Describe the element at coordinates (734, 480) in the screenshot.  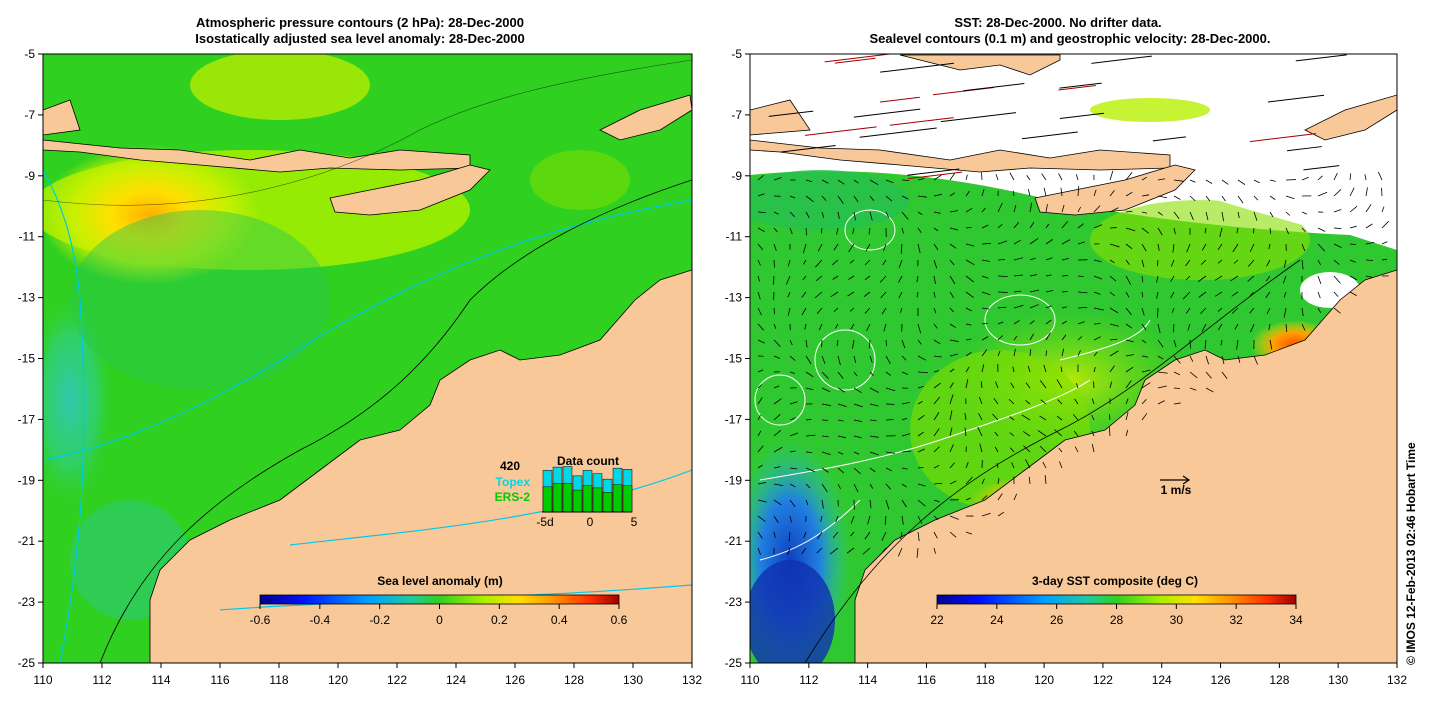
I see `lat-tick-label: -19` at that location.